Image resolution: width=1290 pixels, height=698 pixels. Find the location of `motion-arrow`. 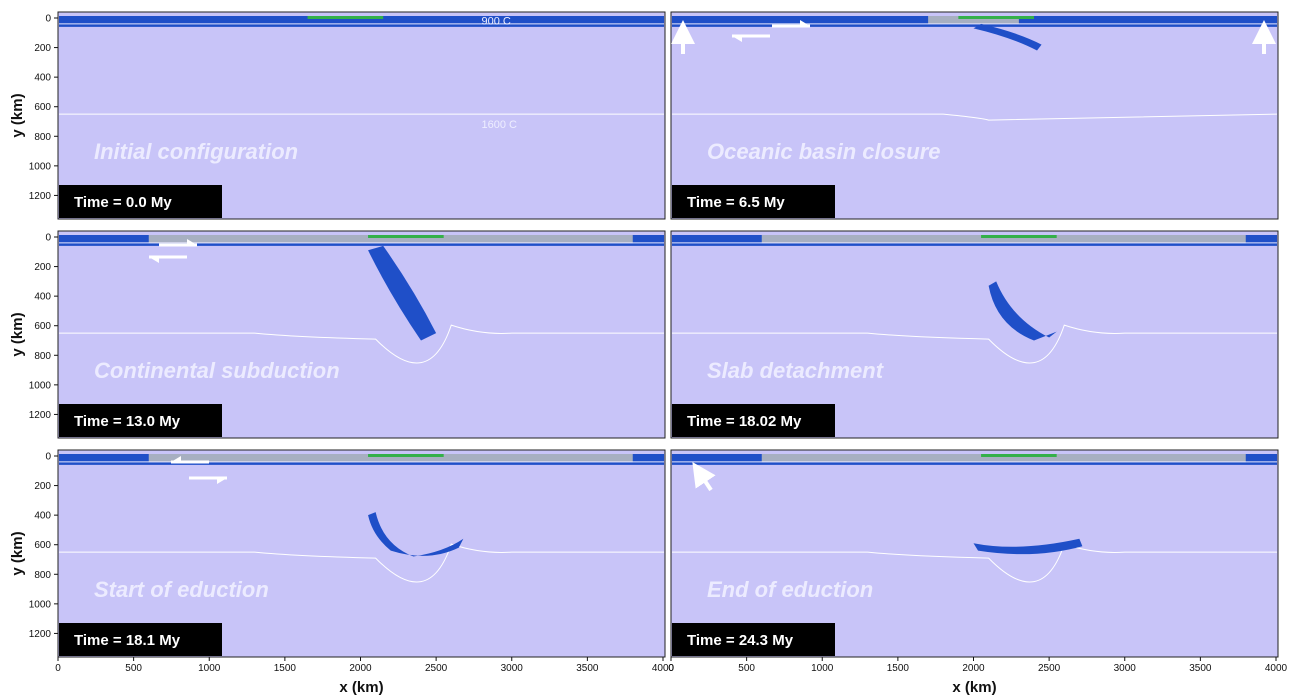

motion-arrow is located at coordinates (704, 477).